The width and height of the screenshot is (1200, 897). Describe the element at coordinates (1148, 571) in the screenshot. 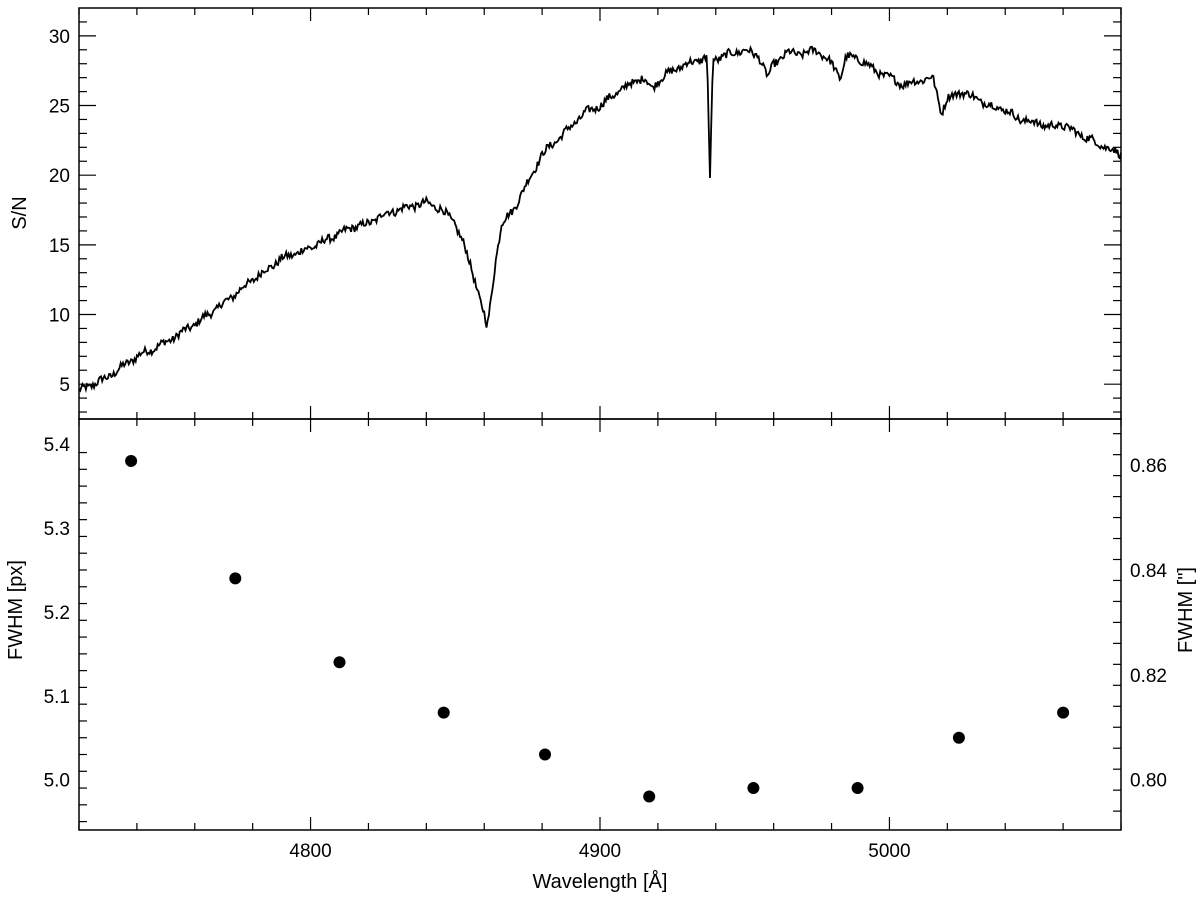

I see `right-y-tick-label: 0.84` at that location.